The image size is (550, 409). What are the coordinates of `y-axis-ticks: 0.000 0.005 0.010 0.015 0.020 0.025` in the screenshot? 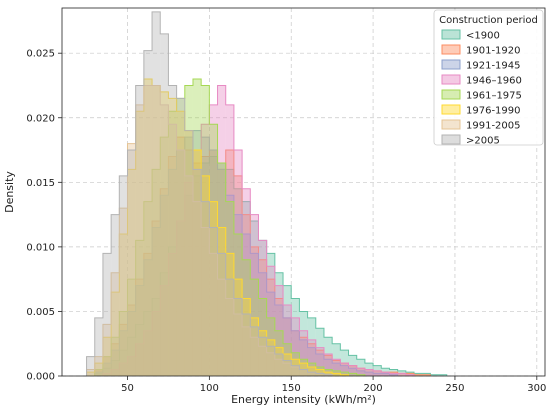 It's located at (44, 216).